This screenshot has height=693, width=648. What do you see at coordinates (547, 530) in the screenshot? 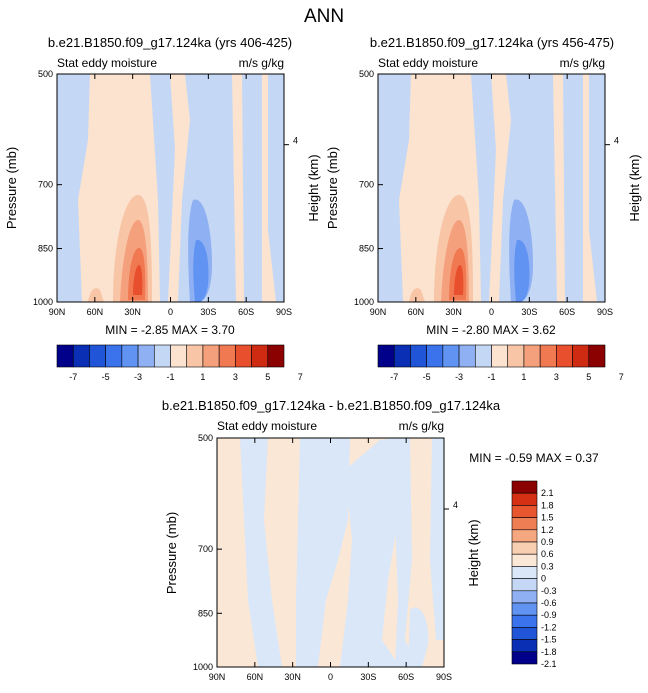
I see `colorbar-label: 1.2` at bounding box center [547, 530].